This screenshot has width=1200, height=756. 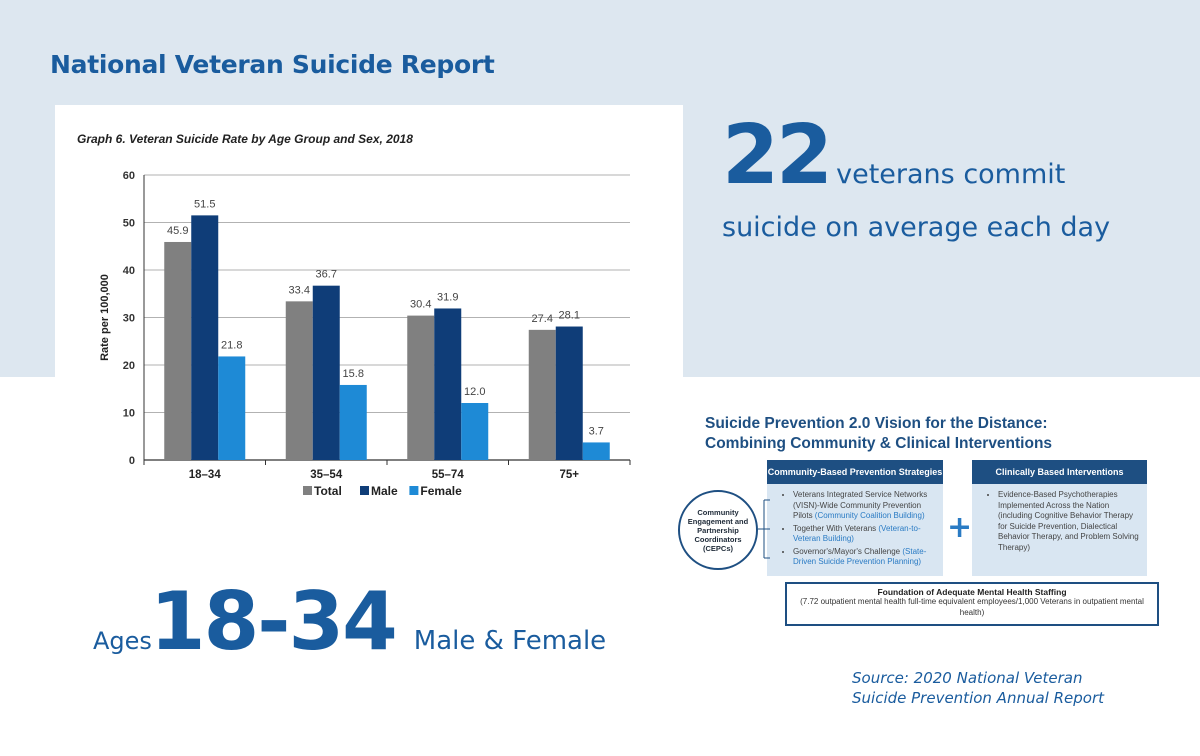 What do you see at coordinates (129, 366) in the screenshot?
I see `y-tick-label: 20` at bounding box center [129, 366].